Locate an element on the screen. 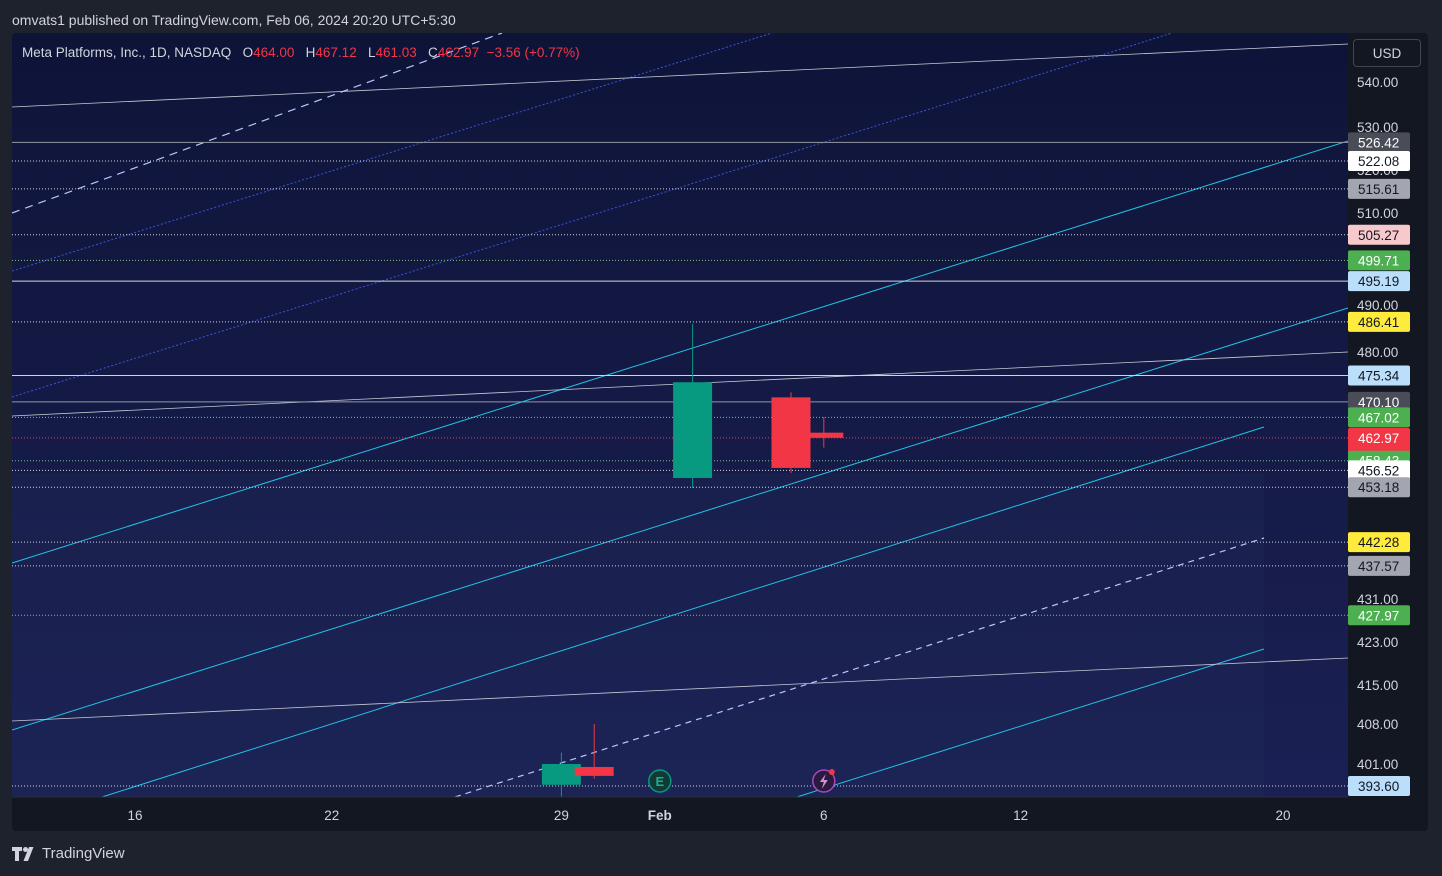  earnings-event-icon: E is located at coordinates (660, 781).